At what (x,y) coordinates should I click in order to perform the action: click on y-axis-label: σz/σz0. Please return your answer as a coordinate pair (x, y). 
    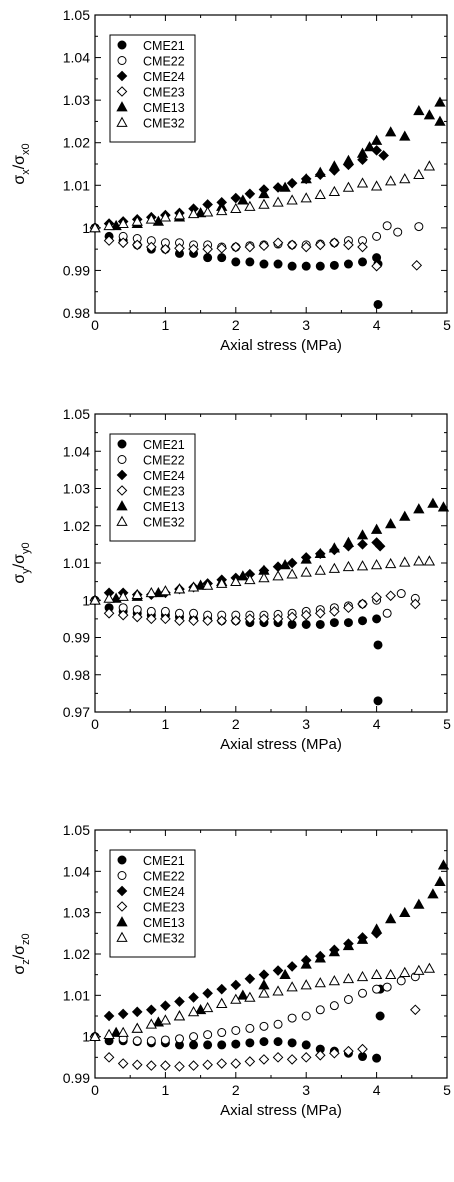
    Looking at the image, I should click on (21, 953).